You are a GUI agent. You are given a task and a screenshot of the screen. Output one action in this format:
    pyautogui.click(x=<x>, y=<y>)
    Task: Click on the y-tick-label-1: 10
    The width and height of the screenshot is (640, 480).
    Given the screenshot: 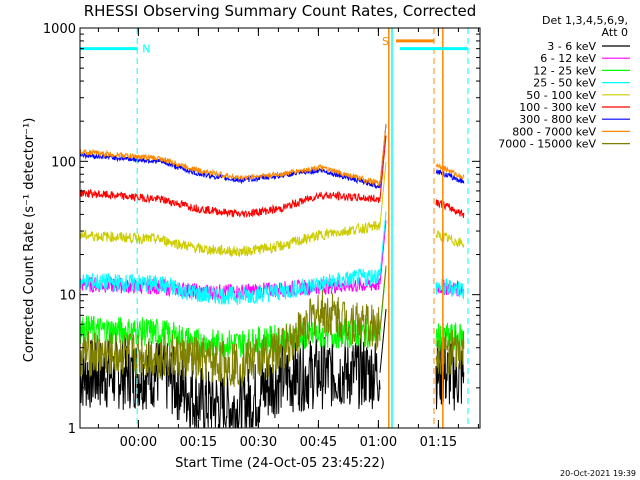 What is the action you would take?
    pyautogui.click(x=67, y=296)
    